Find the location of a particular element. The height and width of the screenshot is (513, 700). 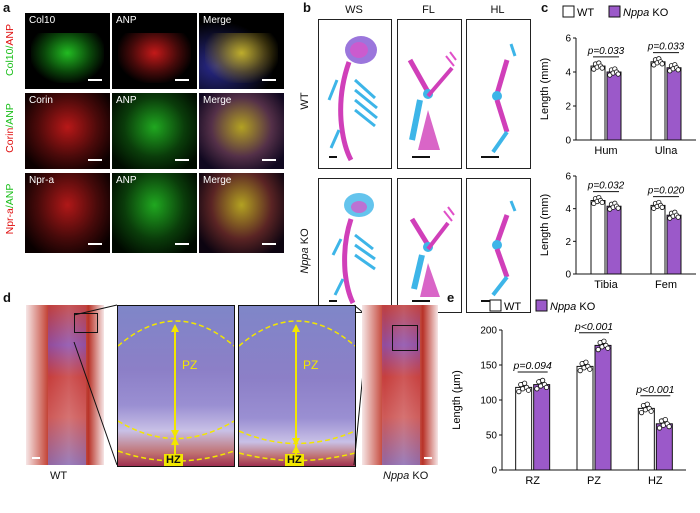

panel-label-e: e is located at coordinates (451, 297).